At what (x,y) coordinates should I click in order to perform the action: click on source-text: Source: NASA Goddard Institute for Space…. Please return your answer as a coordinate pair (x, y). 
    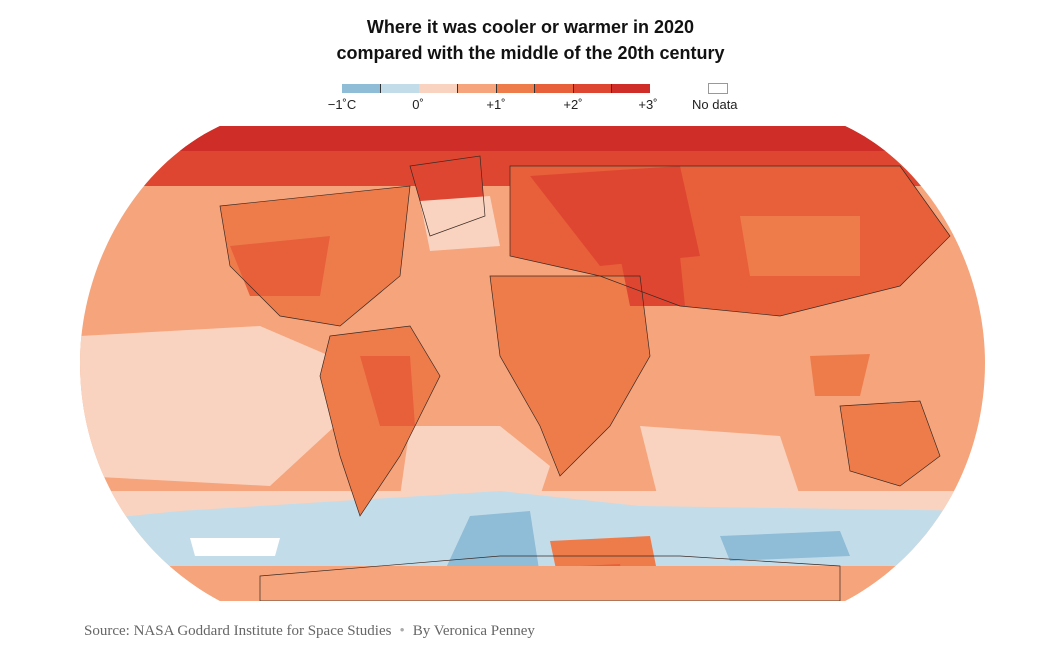
    Looking at the image, I should click on (238, 631).